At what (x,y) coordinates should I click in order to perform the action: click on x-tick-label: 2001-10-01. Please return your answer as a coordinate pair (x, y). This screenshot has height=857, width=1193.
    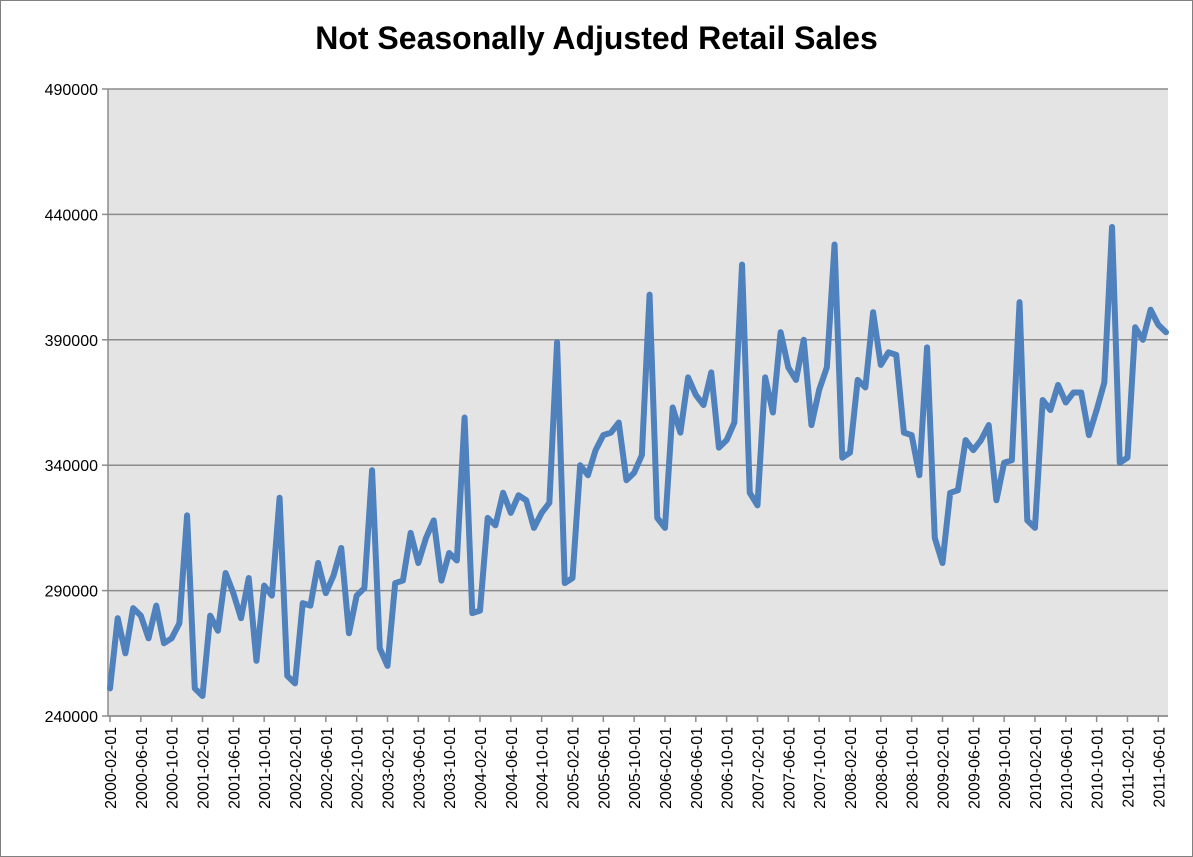
    Looking at the image, I should click on (265, 768).